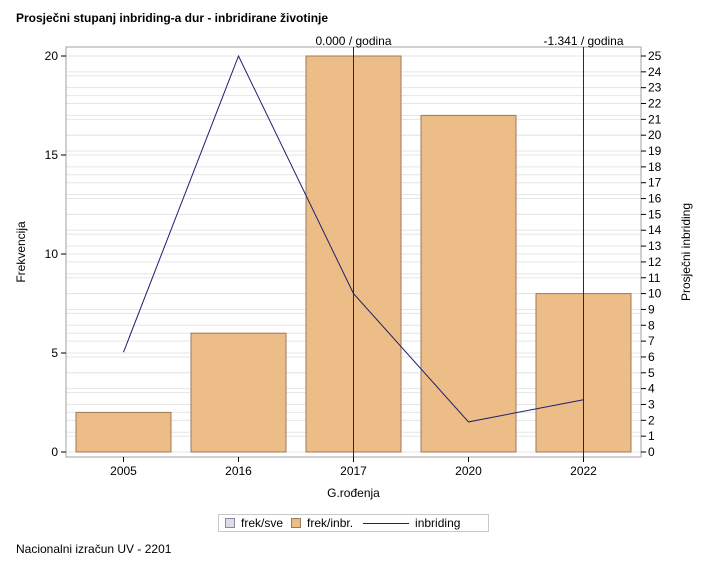 The width and height of the screenshot is (718, 567). I want to click on legend-label-inbriding: inbriding, so click(438, 523).